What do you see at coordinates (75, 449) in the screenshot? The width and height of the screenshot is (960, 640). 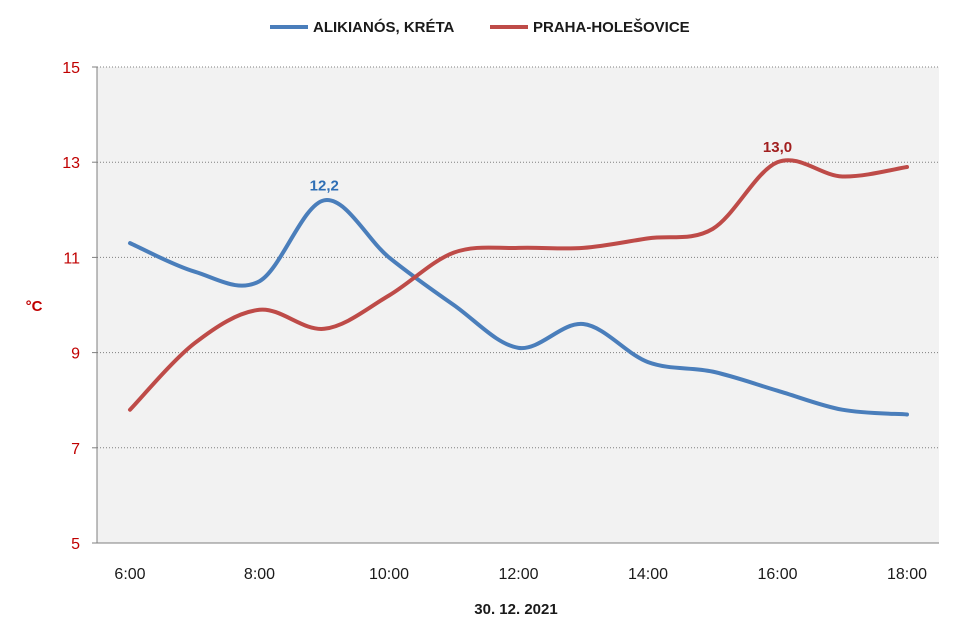 I see `y-tick-label: 7` at bounding box center [75, 449].